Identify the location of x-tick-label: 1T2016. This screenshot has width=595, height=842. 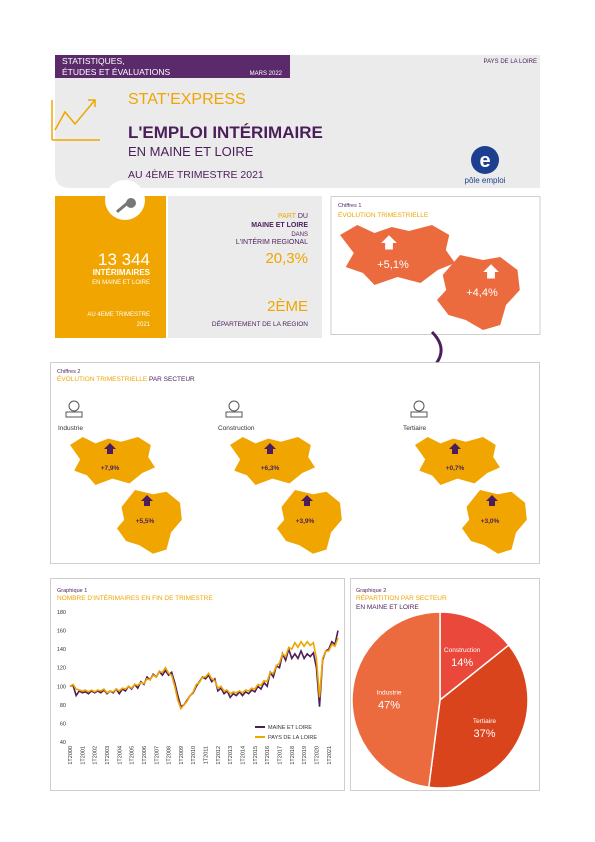
(268, 755).